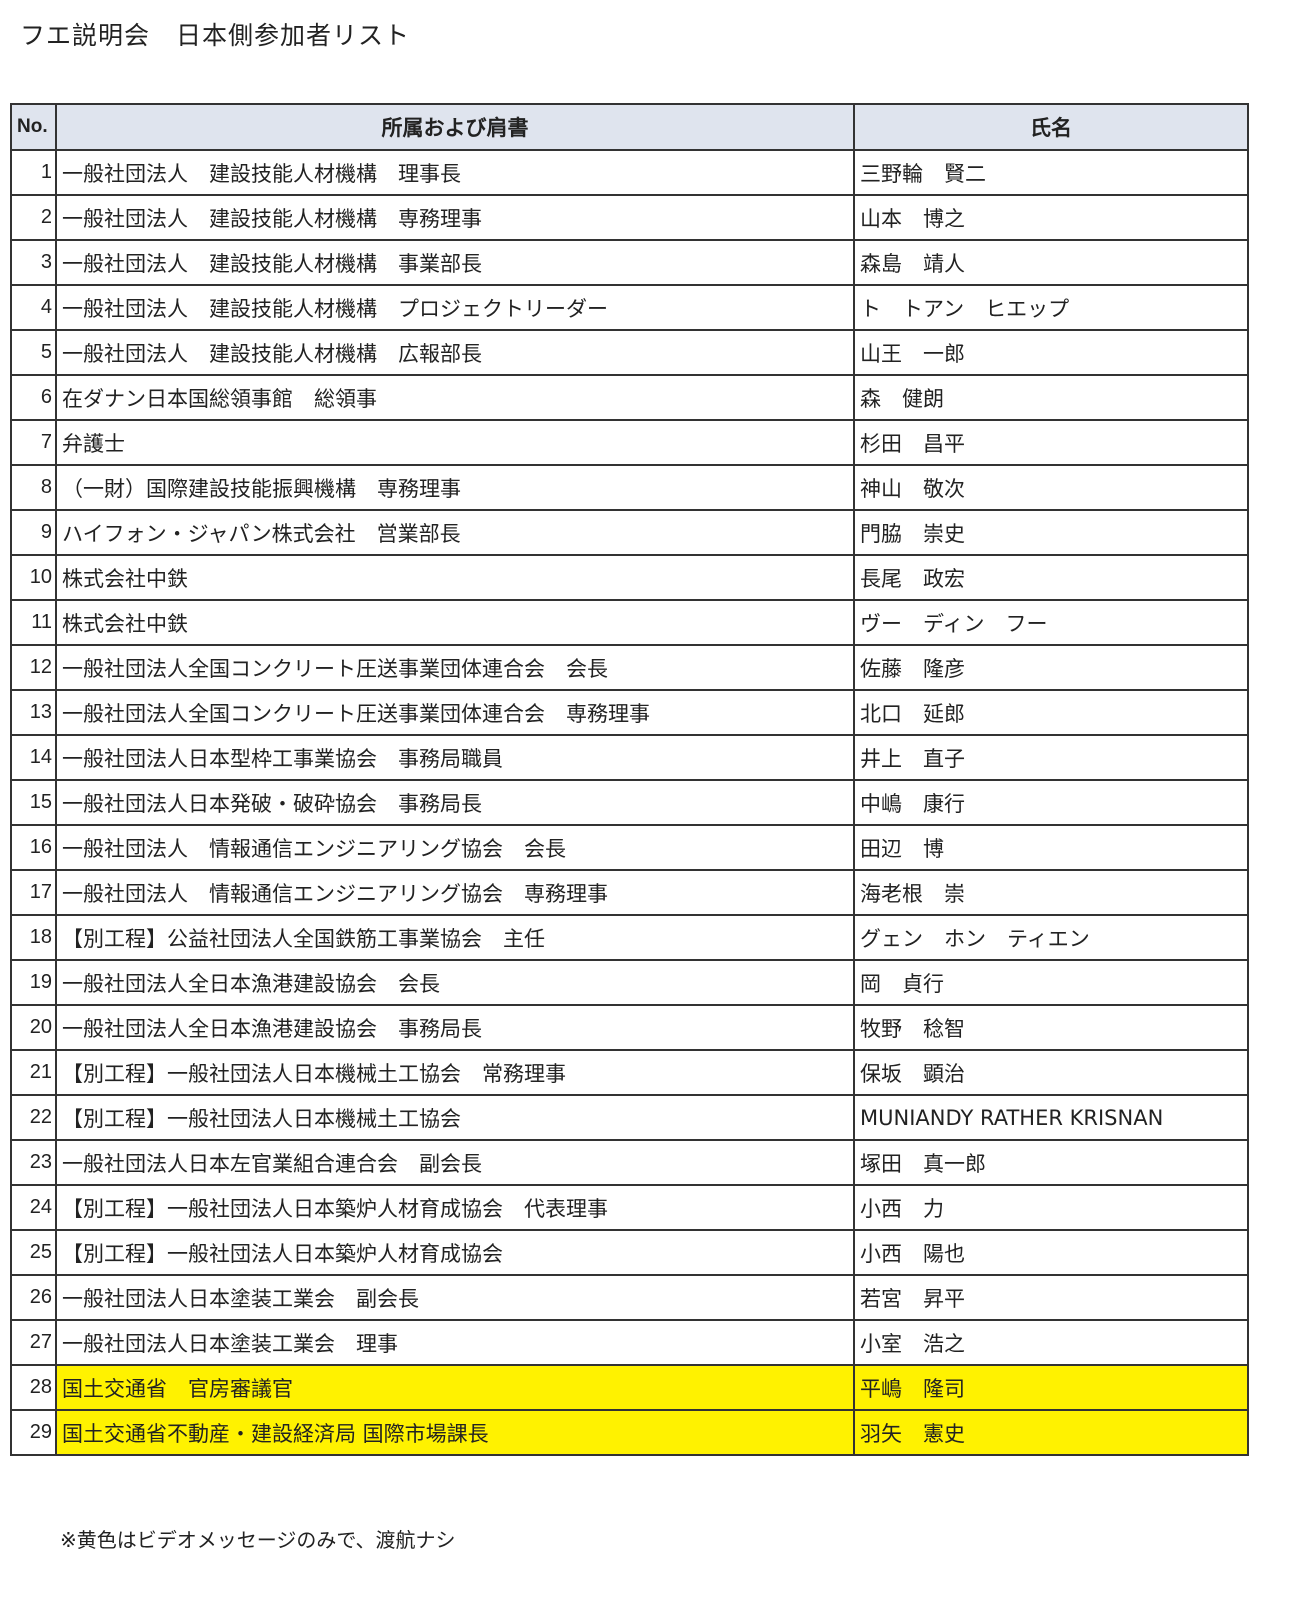 The image size is (1295, 1600). What do you see at coordinates (629, 262) in the screenshot?
I see `table-row: 3 一般社団法人 建設技能人材機構 事業部長 森島 靖人` at bounding box center [629, 262].